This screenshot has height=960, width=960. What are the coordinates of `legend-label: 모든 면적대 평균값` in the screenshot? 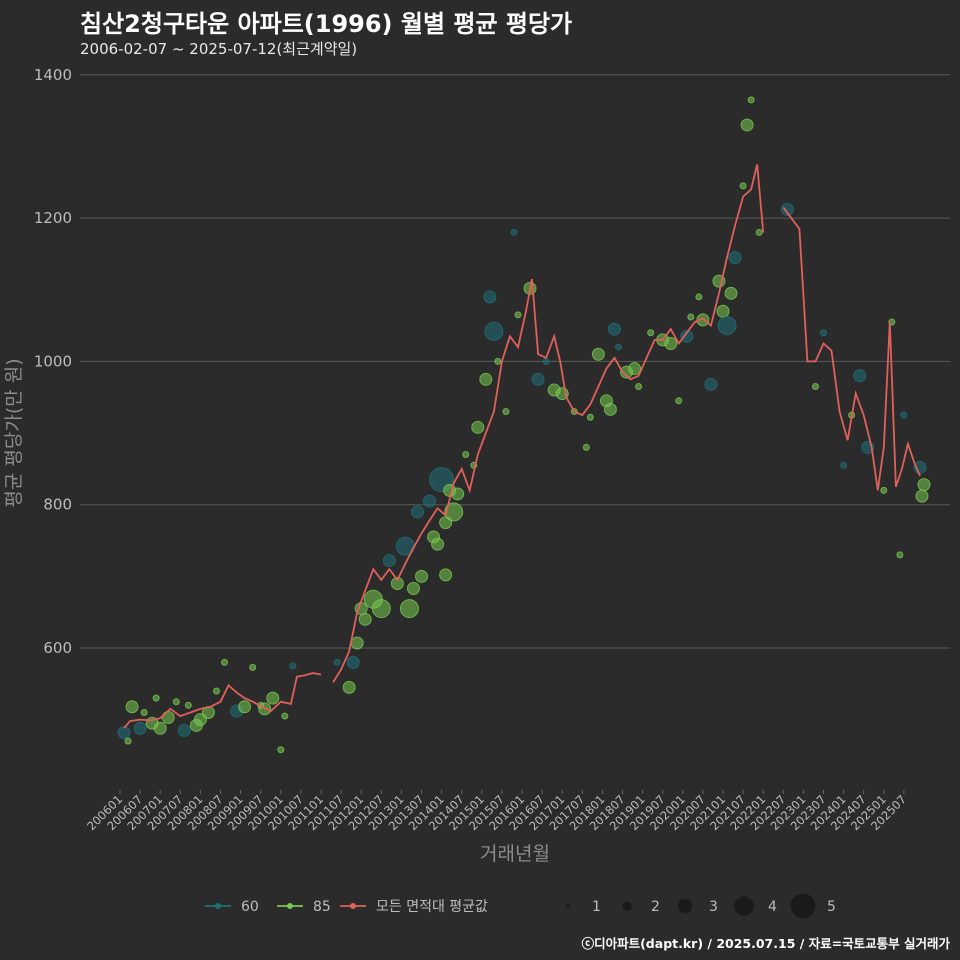 It's located at (432, 907).